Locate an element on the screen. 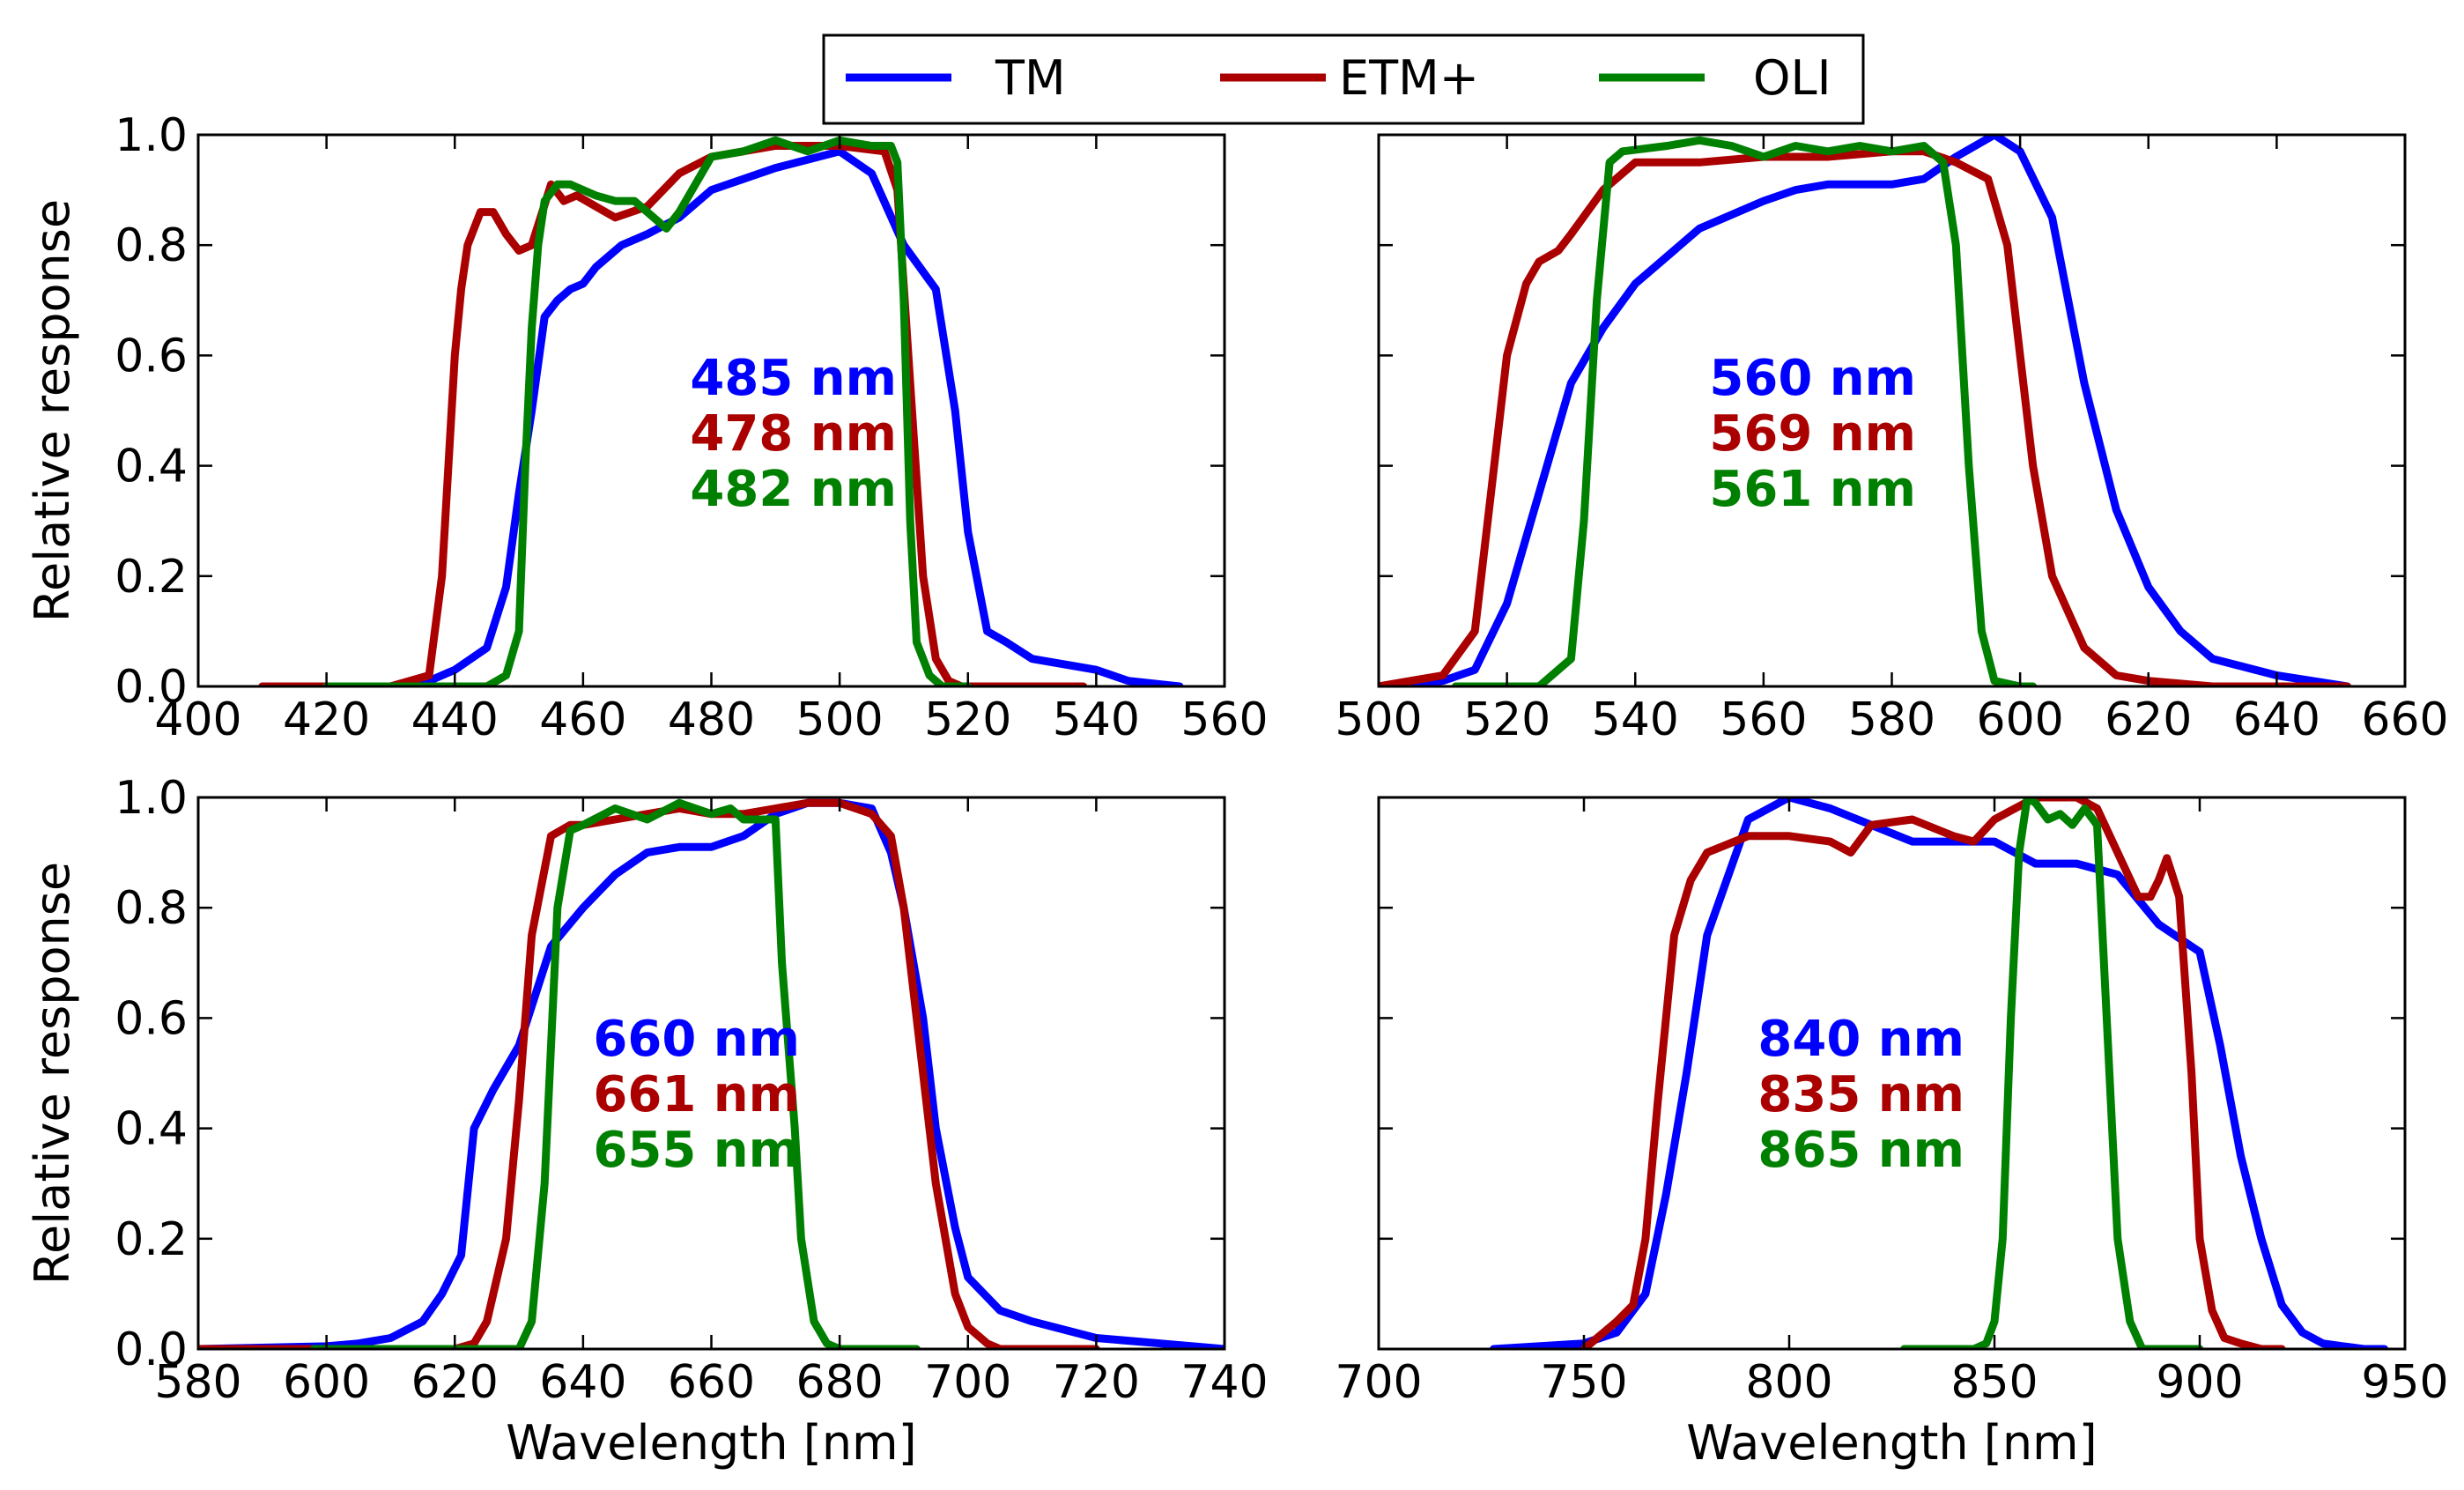 The width and height of the screenshot is (2464, 1490). legend-label-oli: OLI is located at coordinates (1792, 78).